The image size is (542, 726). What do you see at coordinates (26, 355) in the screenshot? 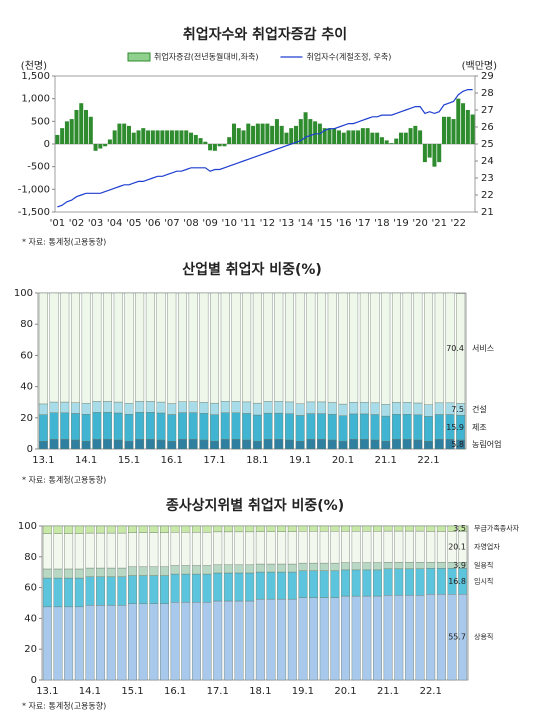
I see `y-tick-label: 60` at bounding box center [26, 355].